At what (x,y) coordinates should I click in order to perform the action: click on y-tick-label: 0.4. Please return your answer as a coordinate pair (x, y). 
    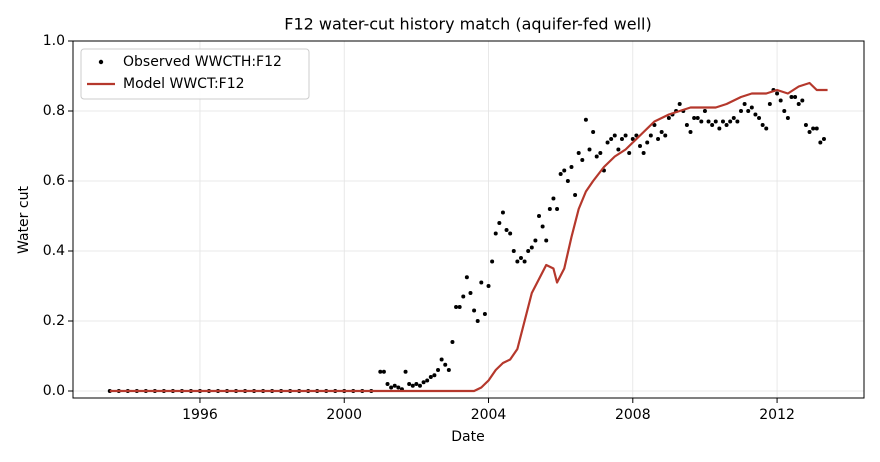
    Looking at the image, I should click on (54, 251).